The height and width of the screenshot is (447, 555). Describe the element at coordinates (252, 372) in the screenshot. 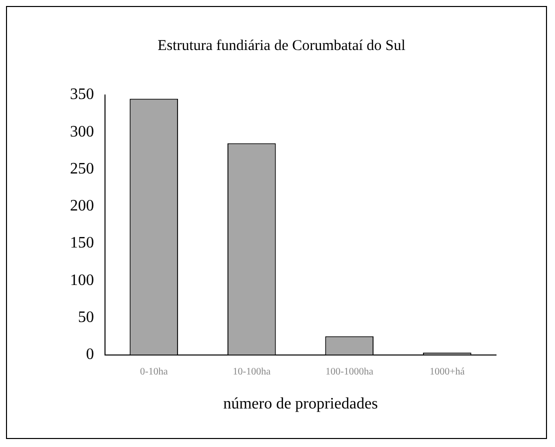

I see `x-tick-label: 10-100ha` at that location.